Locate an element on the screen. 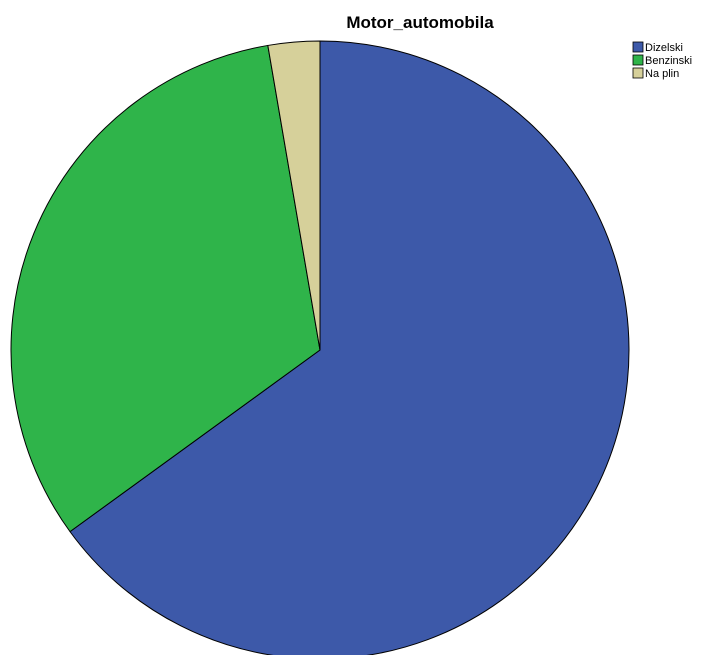 This screenshot has height=655, width=713. legend-label-benzinski: Benzinski is located at coordinates (668, 61).